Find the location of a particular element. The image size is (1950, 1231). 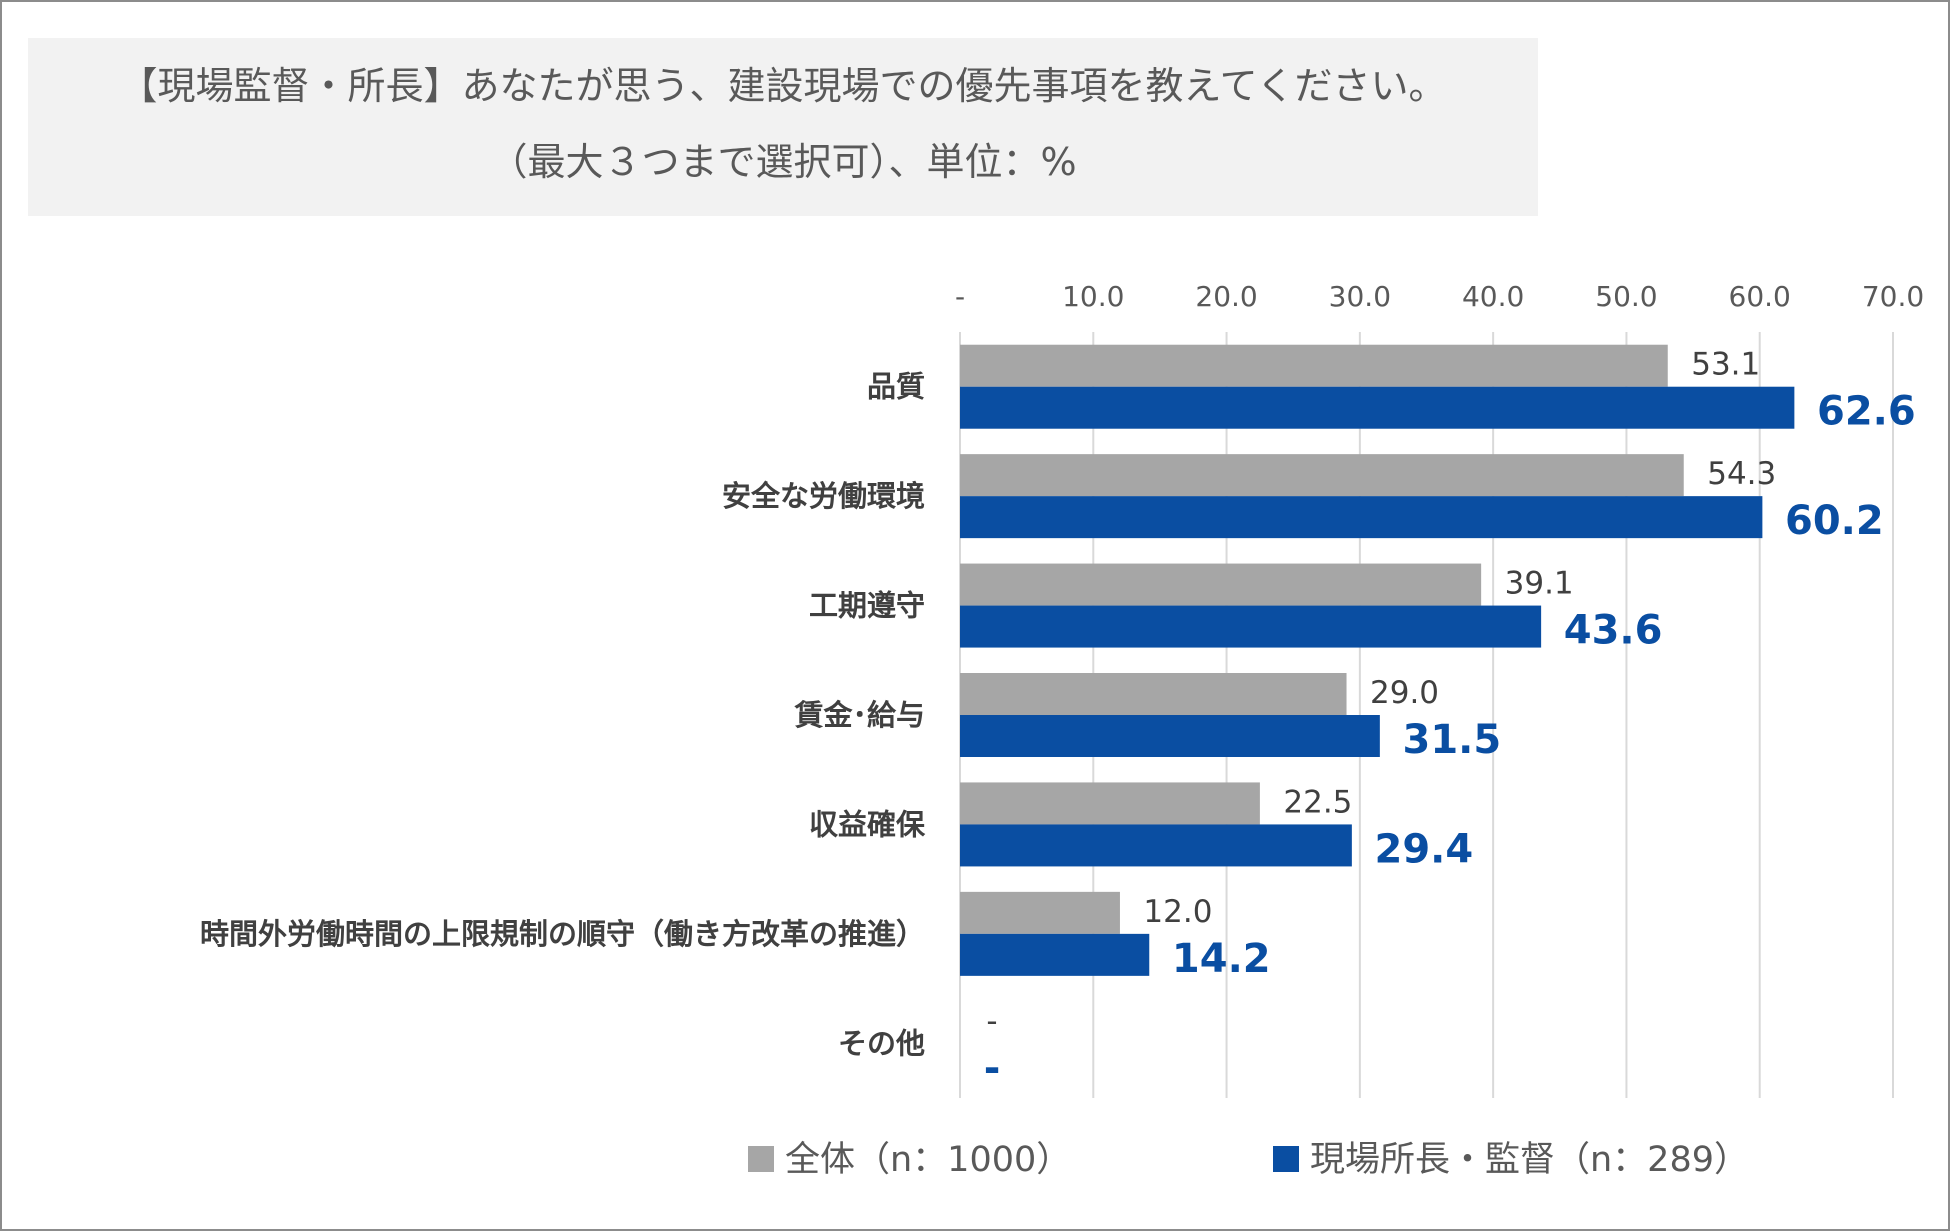

chart-title-line-2: （最大３つまで選択可）、単位：% is located at coordinates (783, 162).